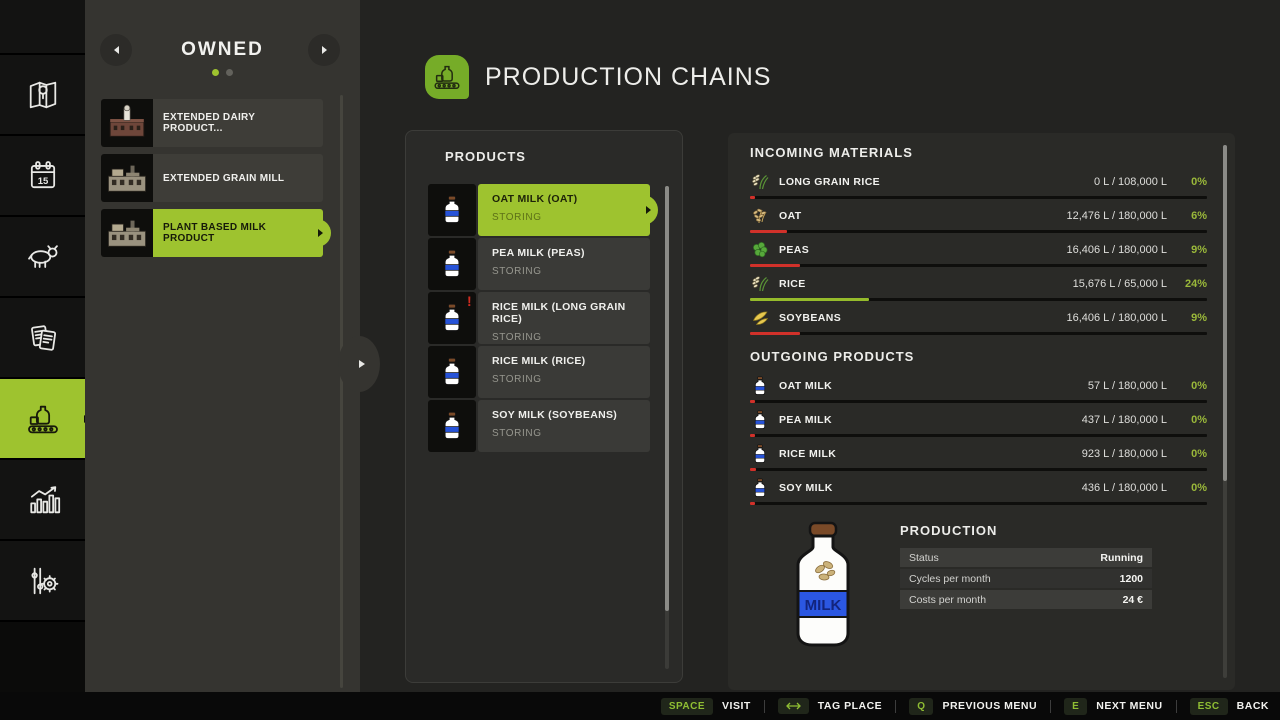 This screenshot has height=720, width=1280. Describe the element at coordinates (1131, 578) in the screenshot. I see `info-value: 1200` at that location.